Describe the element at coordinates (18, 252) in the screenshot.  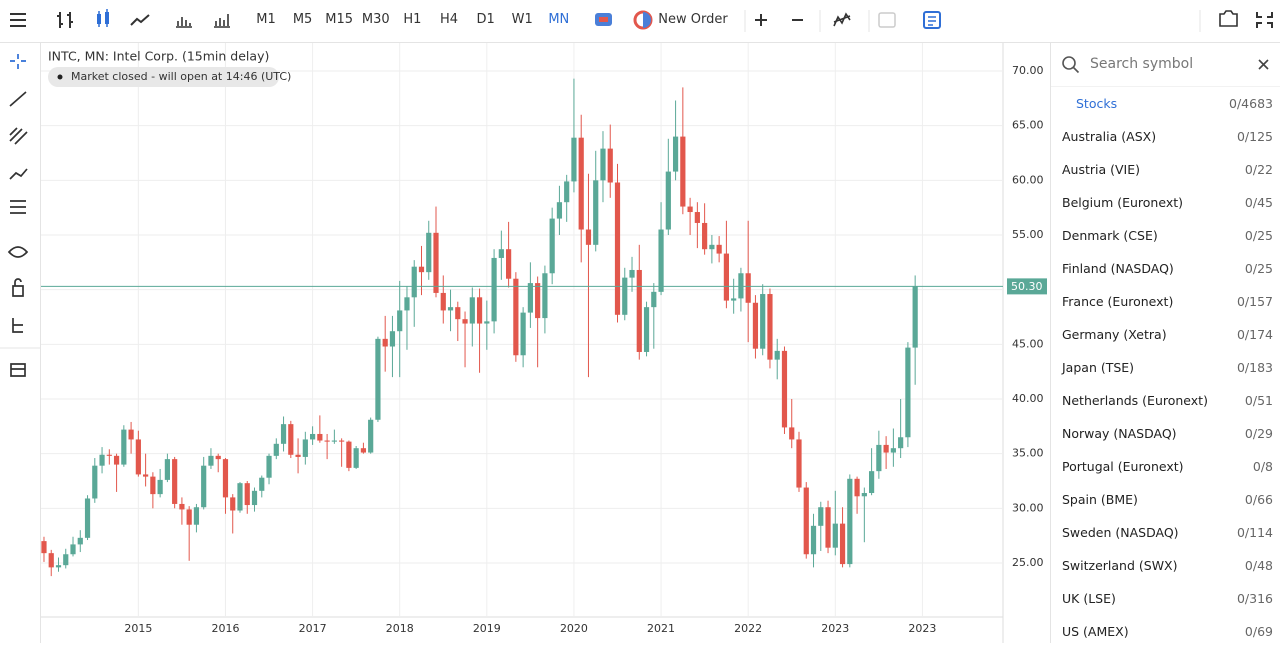
I see `visibility-tool` at that location.